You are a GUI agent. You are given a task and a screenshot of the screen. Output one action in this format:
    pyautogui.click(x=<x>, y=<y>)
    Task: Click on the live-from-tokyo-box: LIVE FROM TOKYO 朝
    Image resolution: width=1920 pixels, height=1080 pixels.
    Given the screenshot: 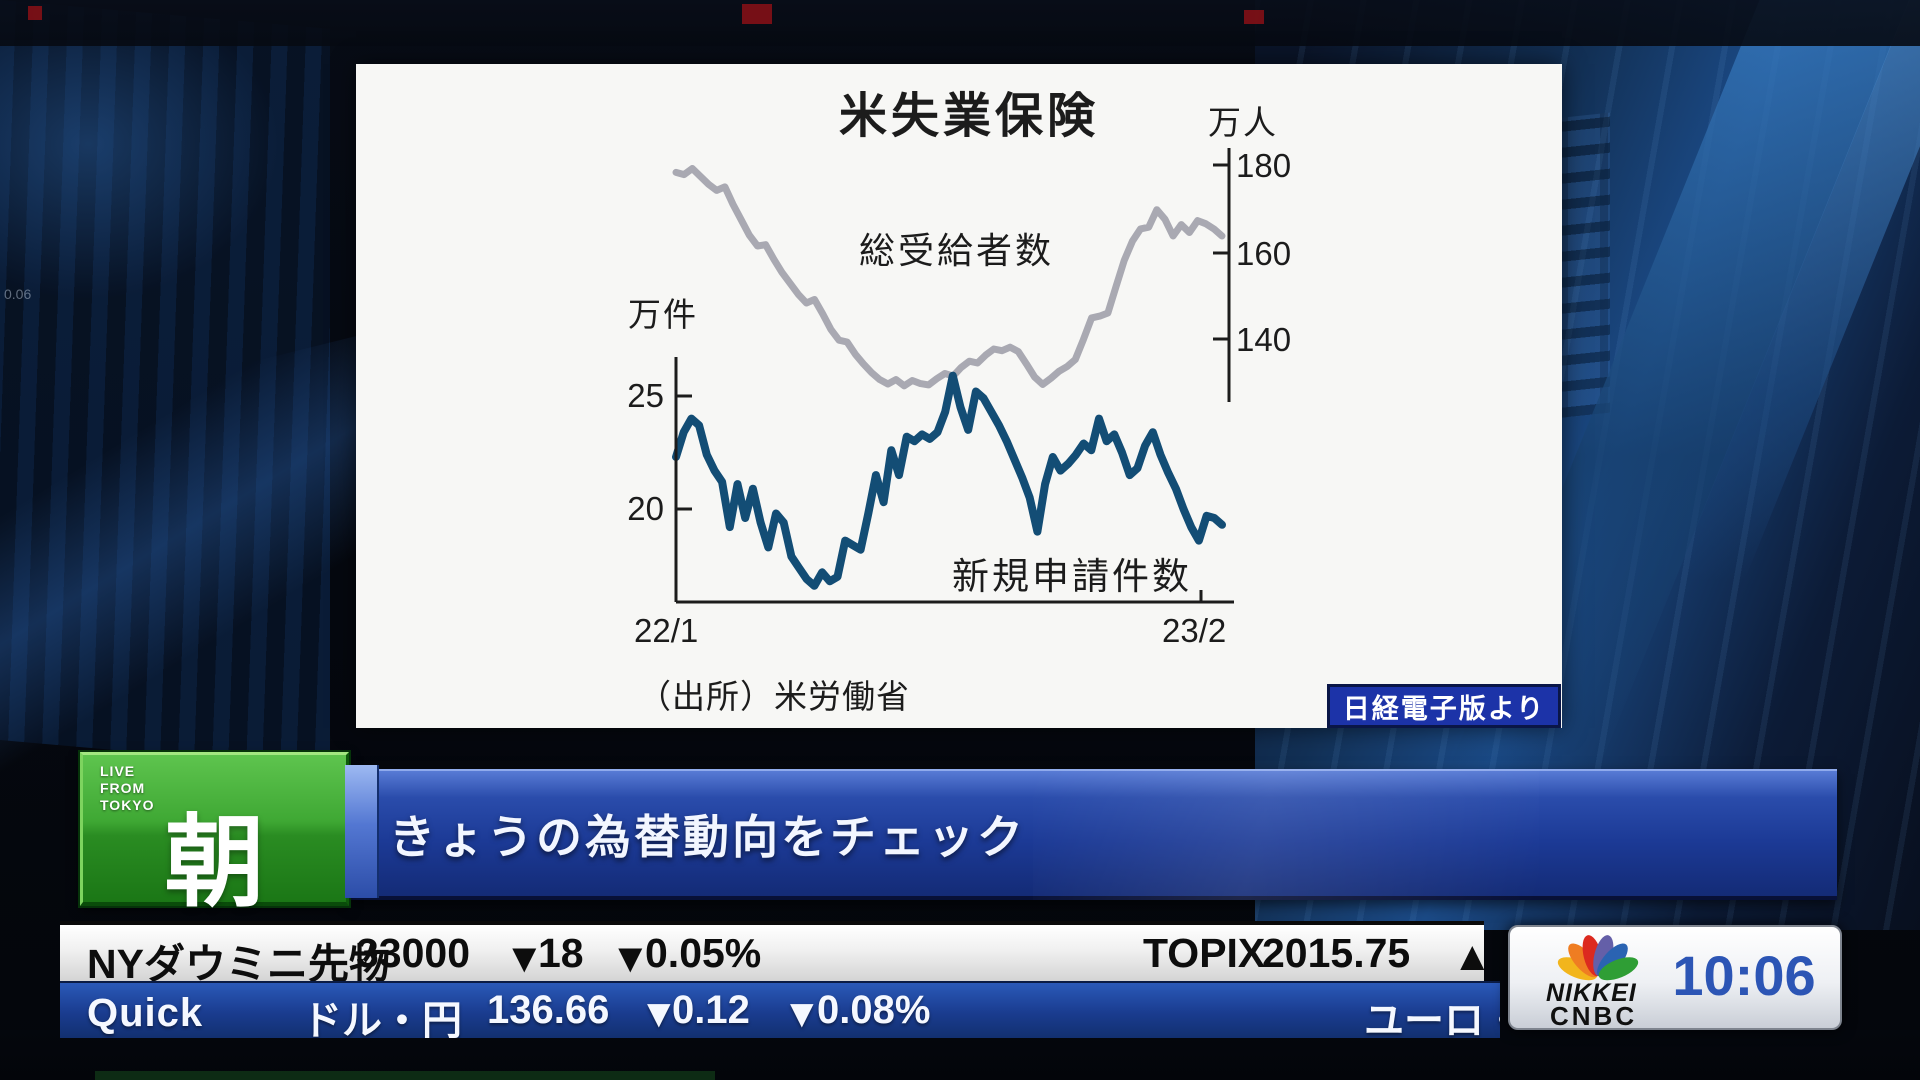 What is the action you would take?
    pyautogui.click(x=214, y=835)
    